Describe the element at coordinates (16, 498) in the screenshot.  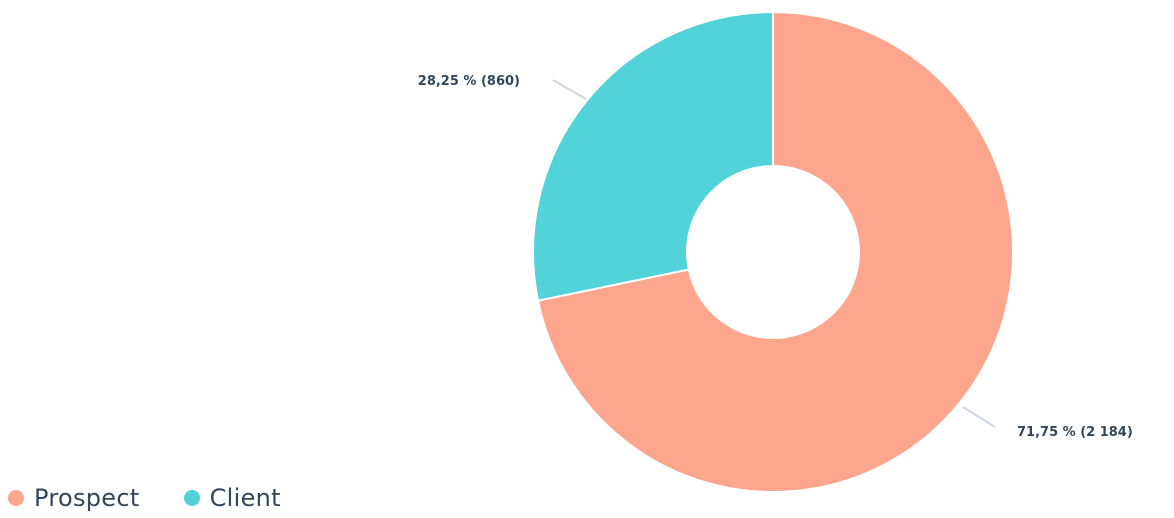
I see `legend-swatch-prospect` at that location.